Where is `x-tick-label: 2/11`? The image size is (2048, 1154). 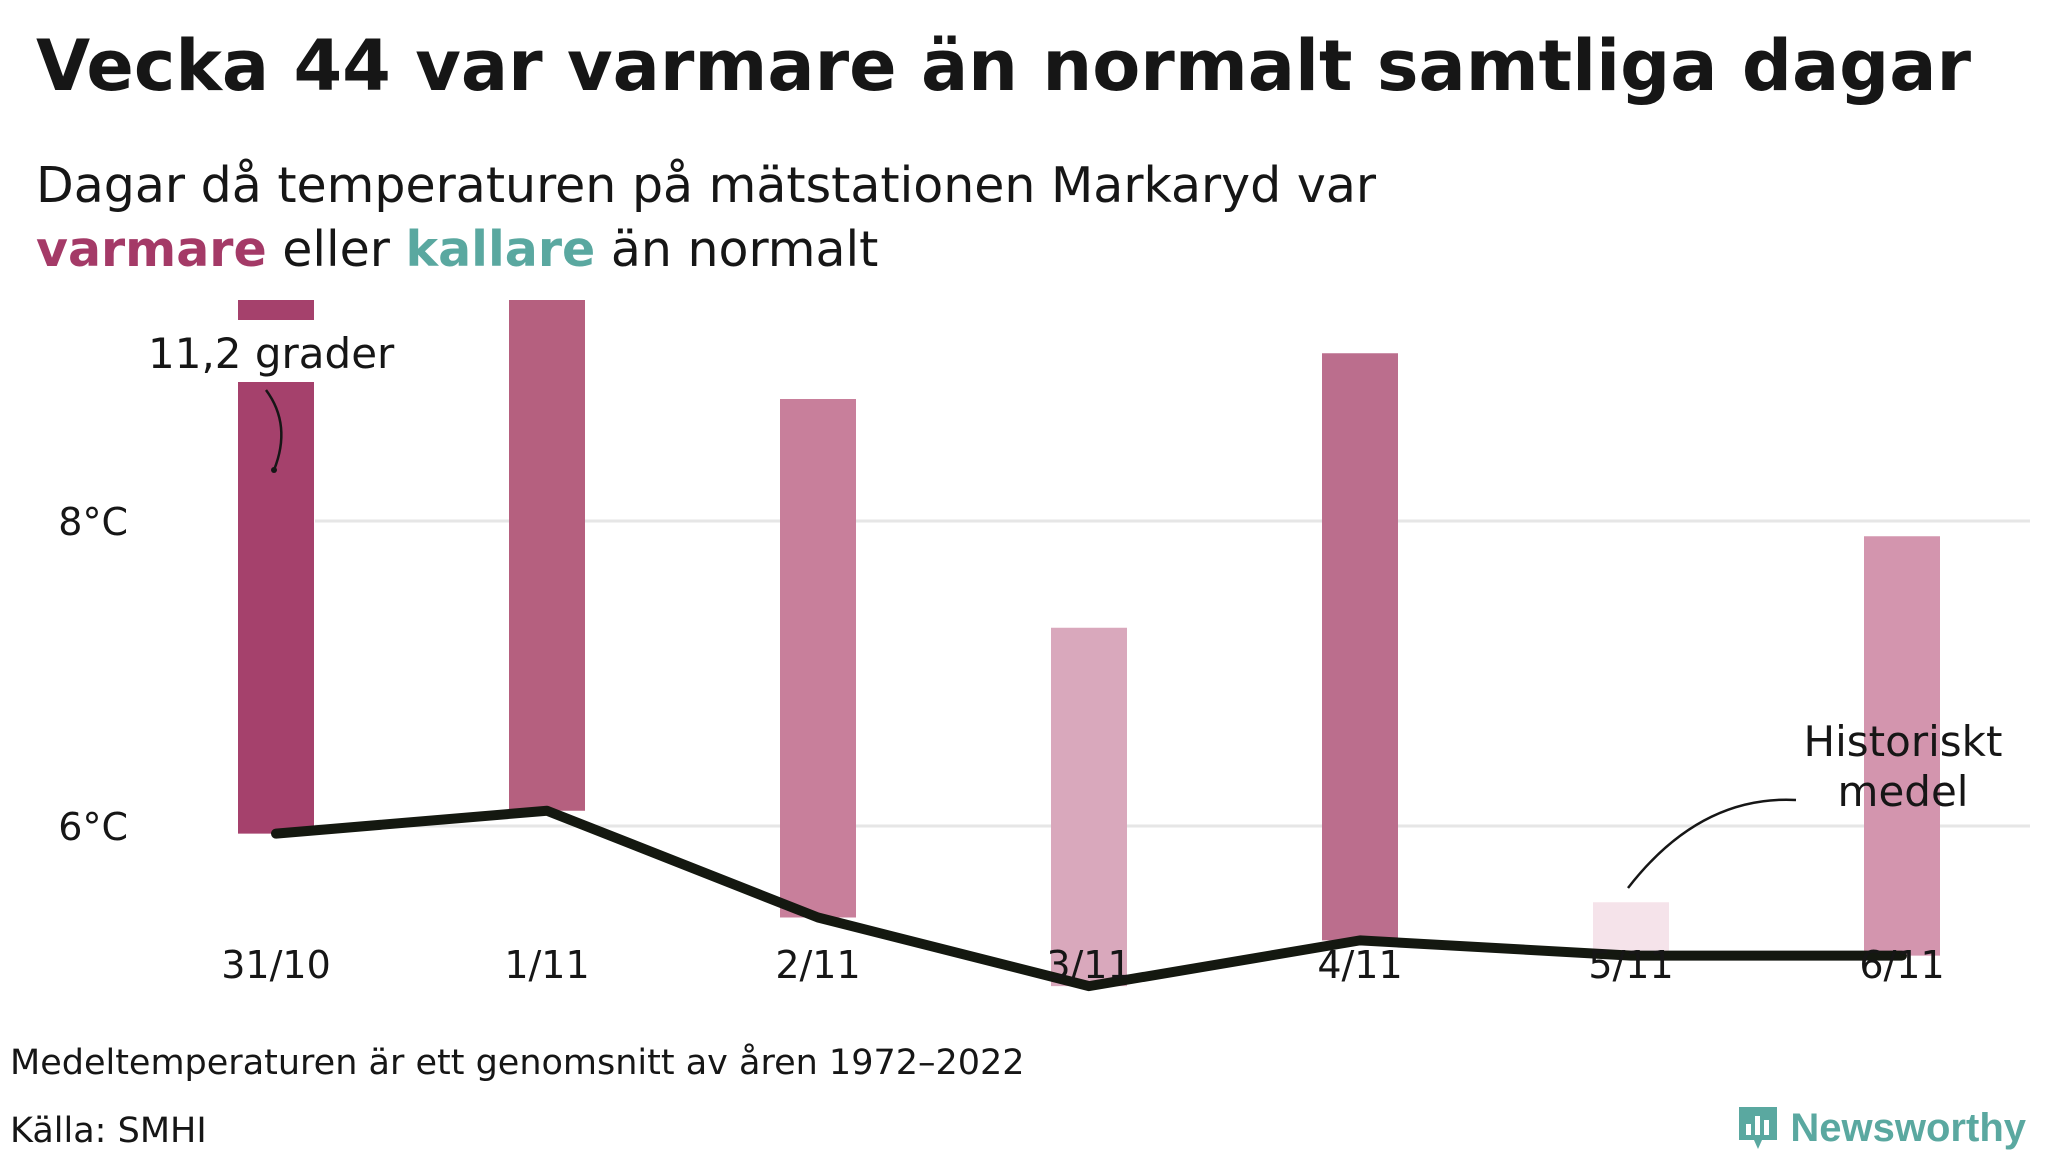 x-tick-label: 2/11 is located at coordinates (817, 965).